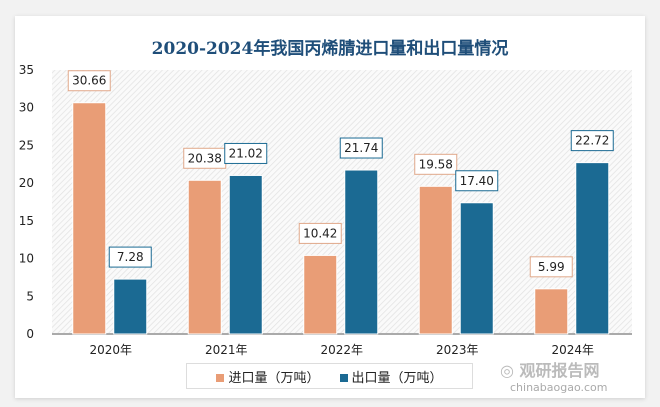 Image resolution: width=660 pixels, height=407 pixels. I want to click on x-tick-label: 2023年, so click(457, 350).